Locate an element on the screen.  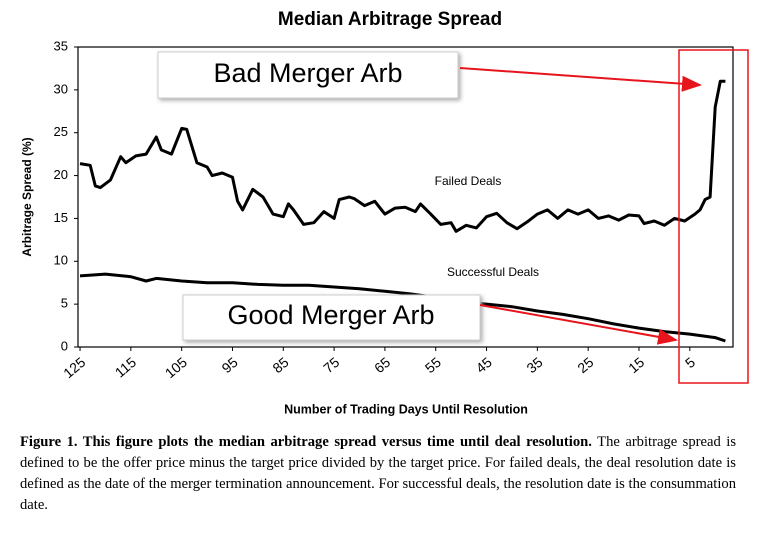
x-tick-label: 35 is located at coordinates (534, 365).